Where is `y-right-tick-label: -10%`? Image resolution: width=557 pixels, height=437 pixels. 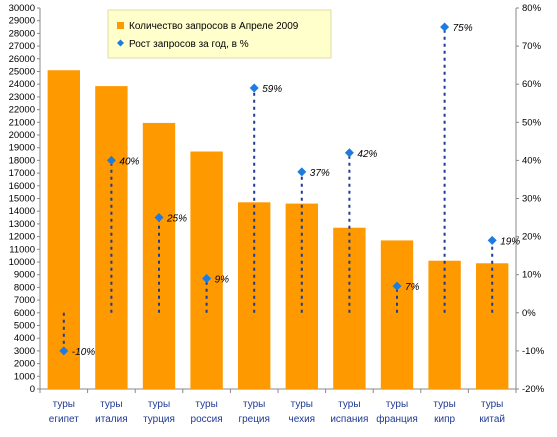 y-right-tick-label: -10% is located at coordinates (533, 351).